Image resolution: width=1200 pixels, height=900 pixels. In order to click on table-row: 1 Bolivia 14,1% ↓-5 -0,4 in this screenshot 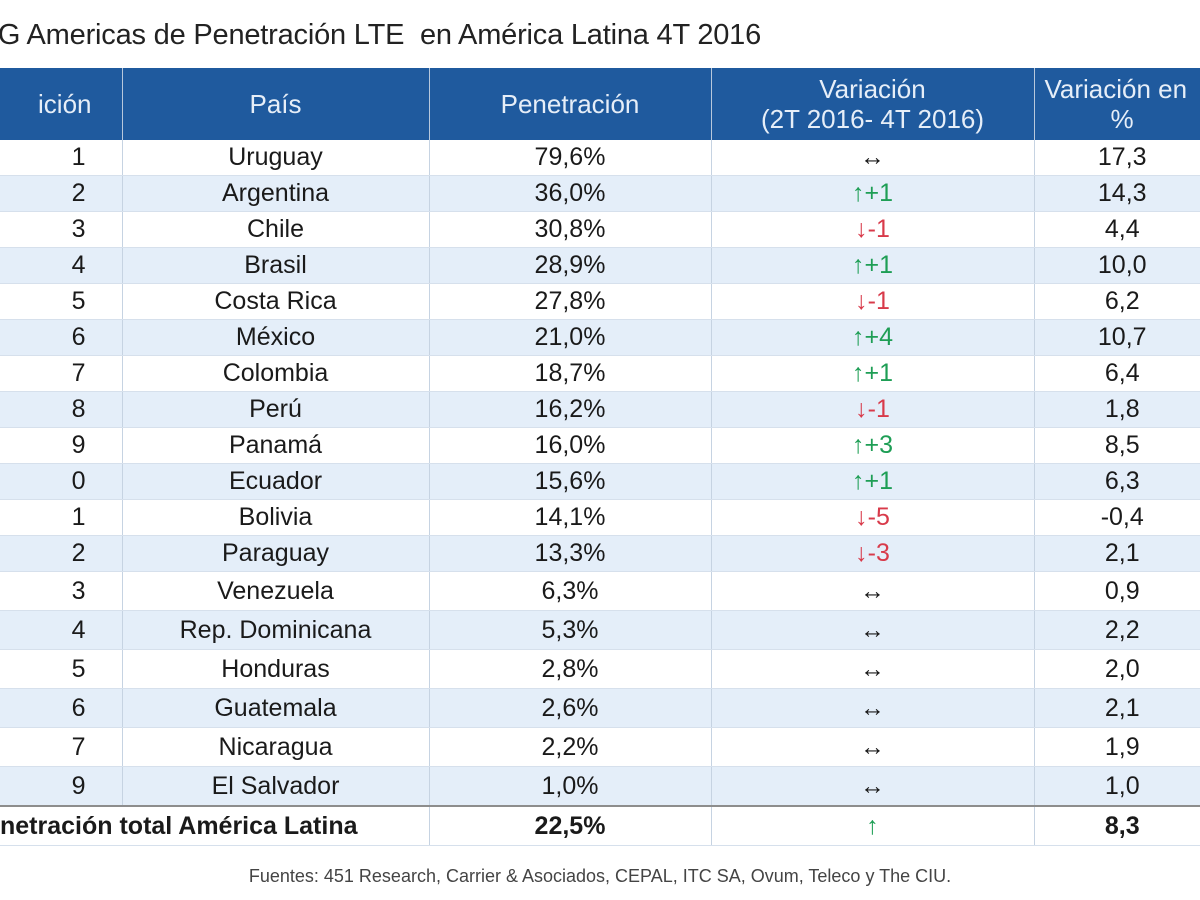, I will do `click(600, 517)`.